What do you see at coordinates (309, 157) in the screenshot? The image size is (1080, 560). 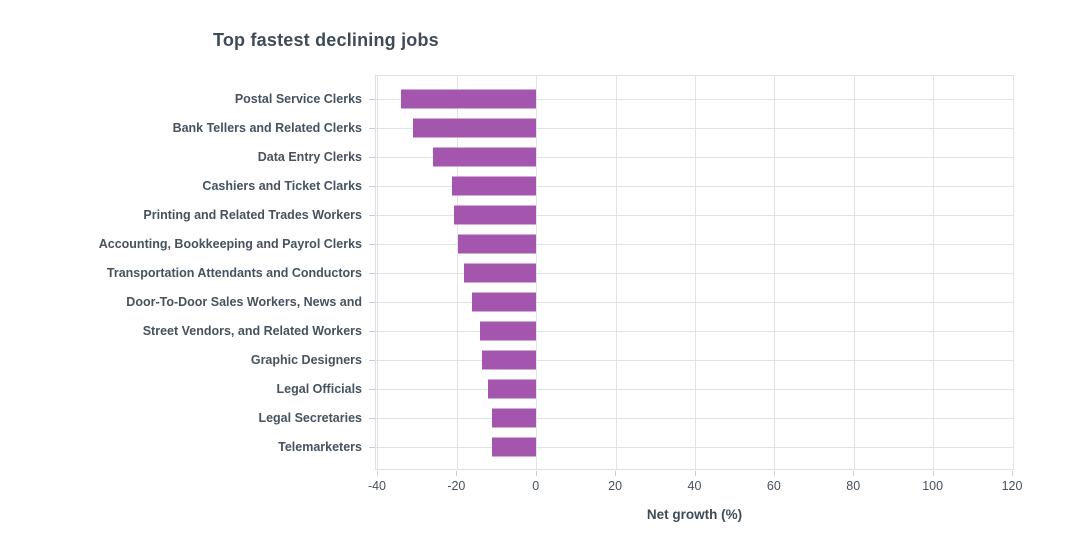 I see `category-label: Data Entry Clerks` at bounding box center [309, 157].